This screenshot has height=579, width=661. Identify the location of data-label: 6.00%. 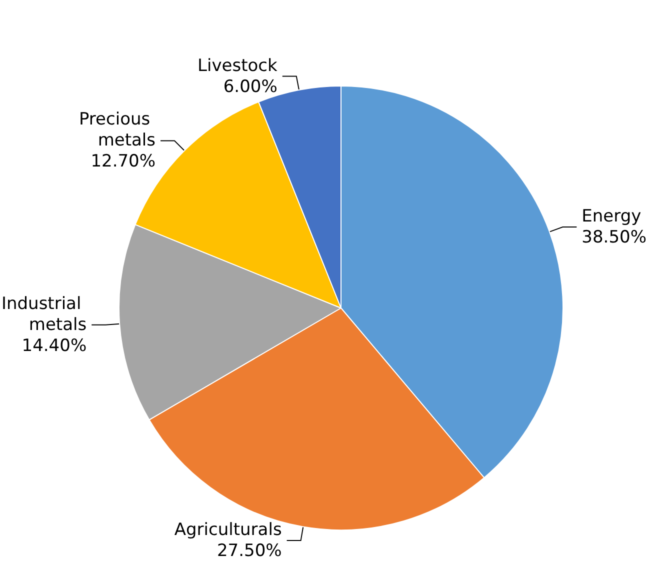
(250, 86).